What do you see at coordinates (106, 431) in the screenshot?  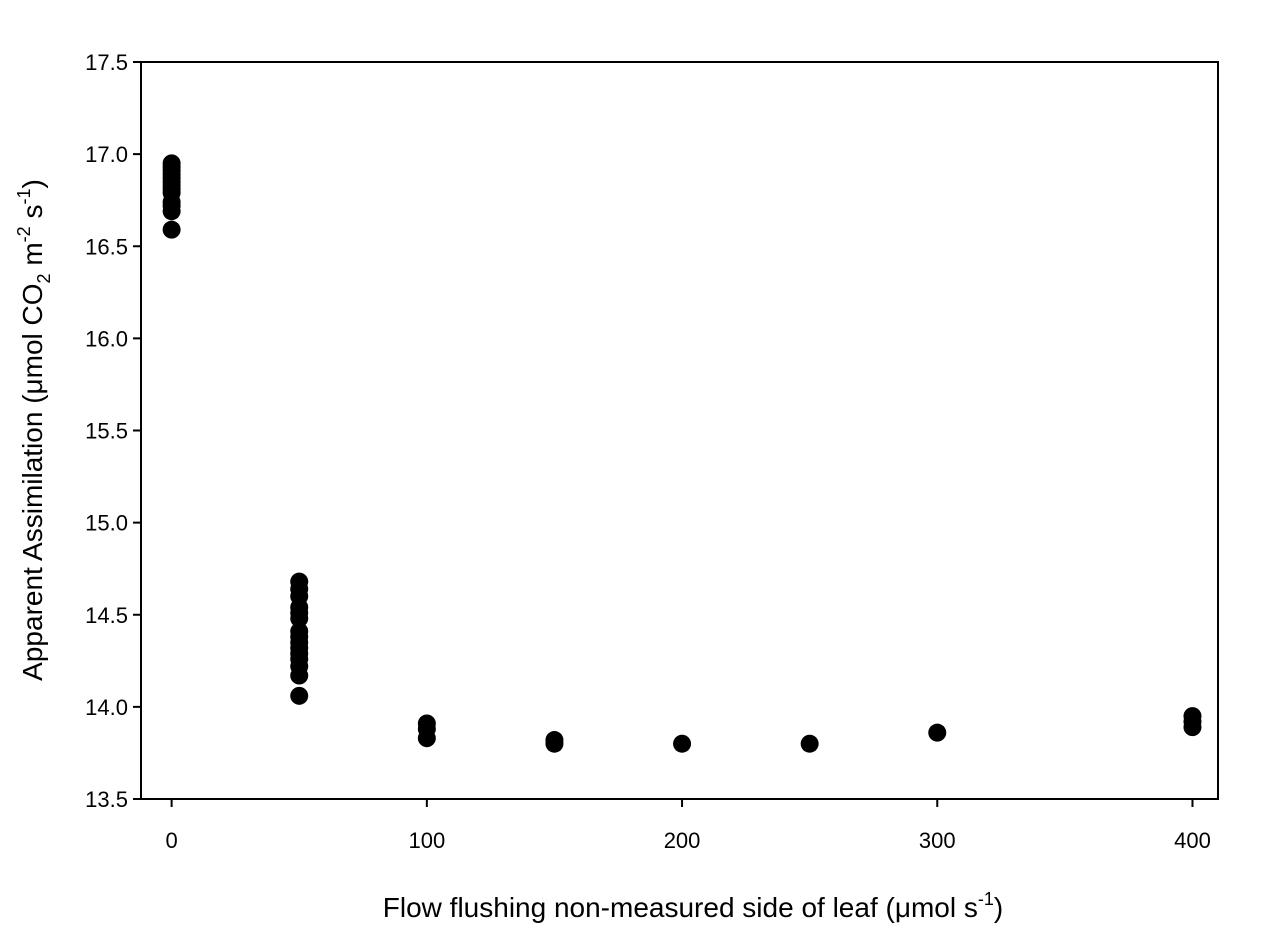 I see `y-tick-label: 15.5` at bounding box center [106, 431].